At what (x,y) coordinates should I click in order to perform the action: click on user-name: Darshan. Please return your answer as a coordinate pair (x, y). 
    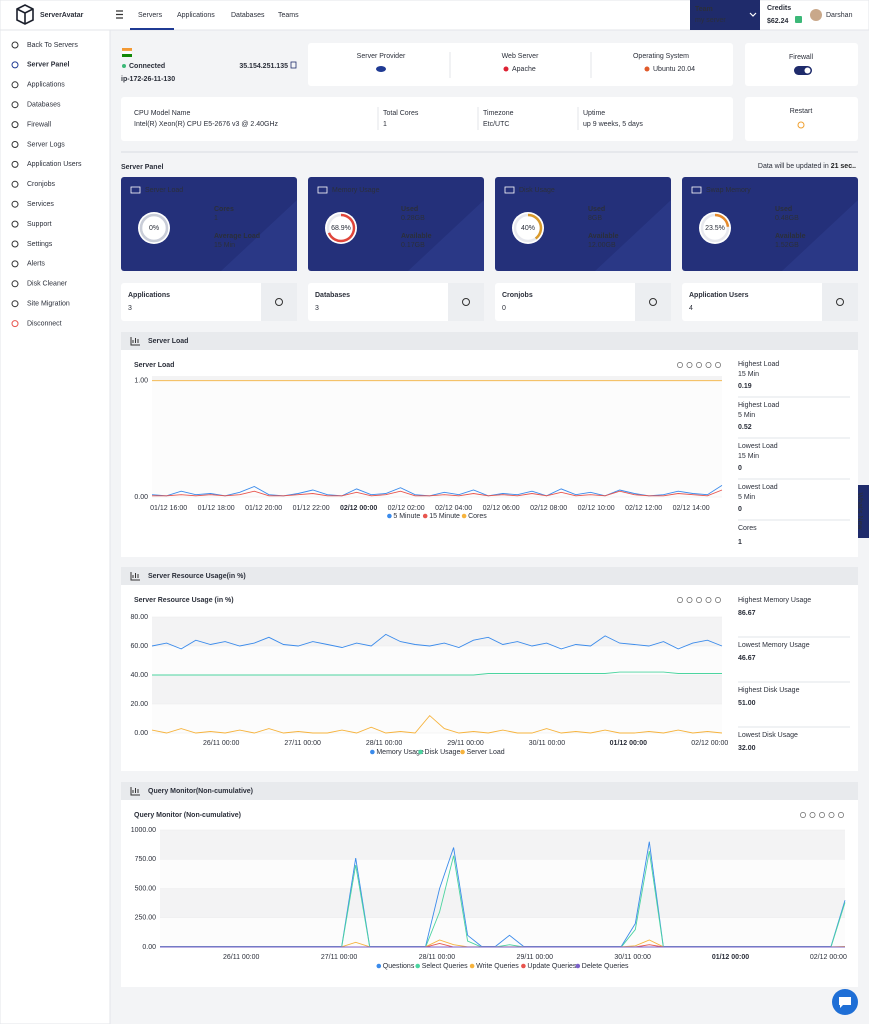
    Looking at the image, I should click on (839, 15).